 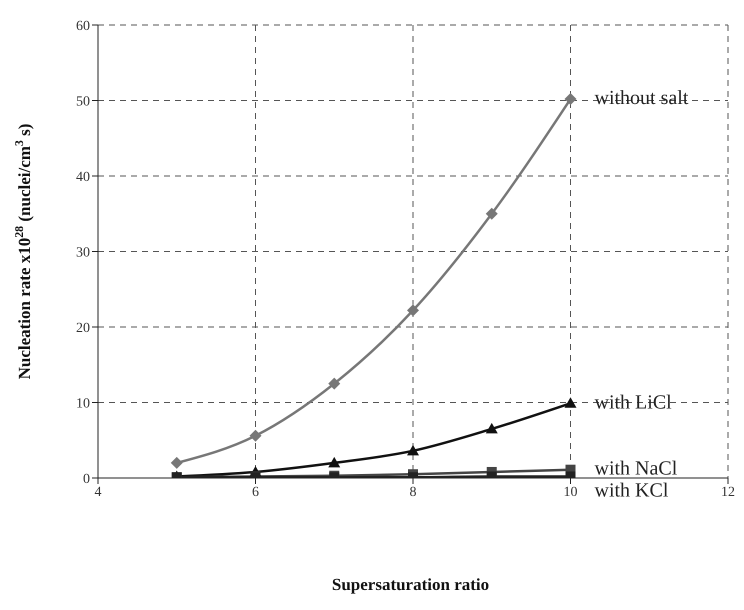 I want to click on series-label: with NaCl, so click(x=636, y=469).